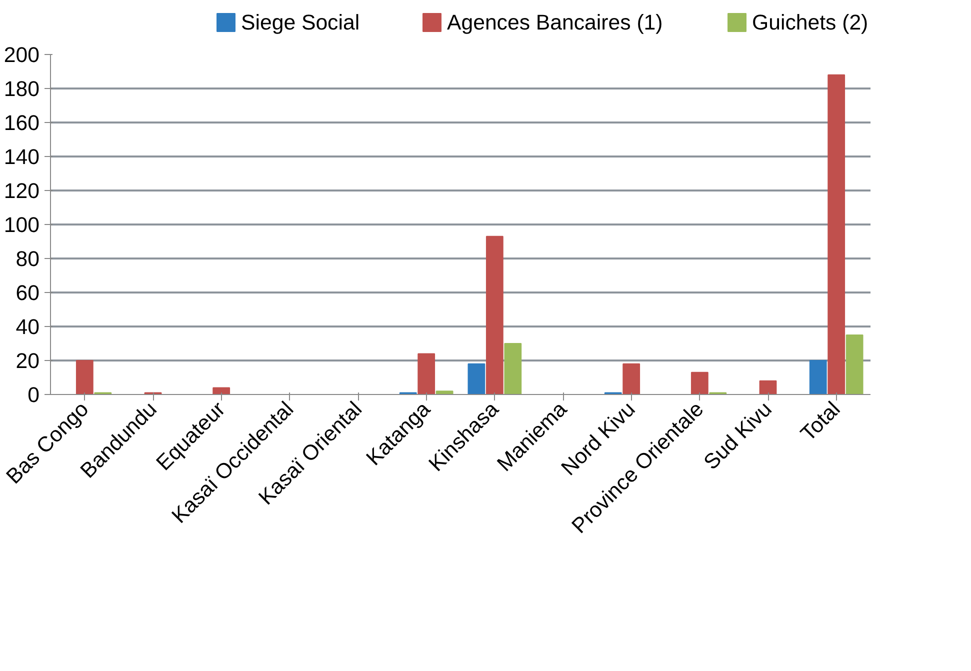  Describe the element at coordinates (810, 22) in the screenshot. I see `legend-label: Guichets (2)` at that location.